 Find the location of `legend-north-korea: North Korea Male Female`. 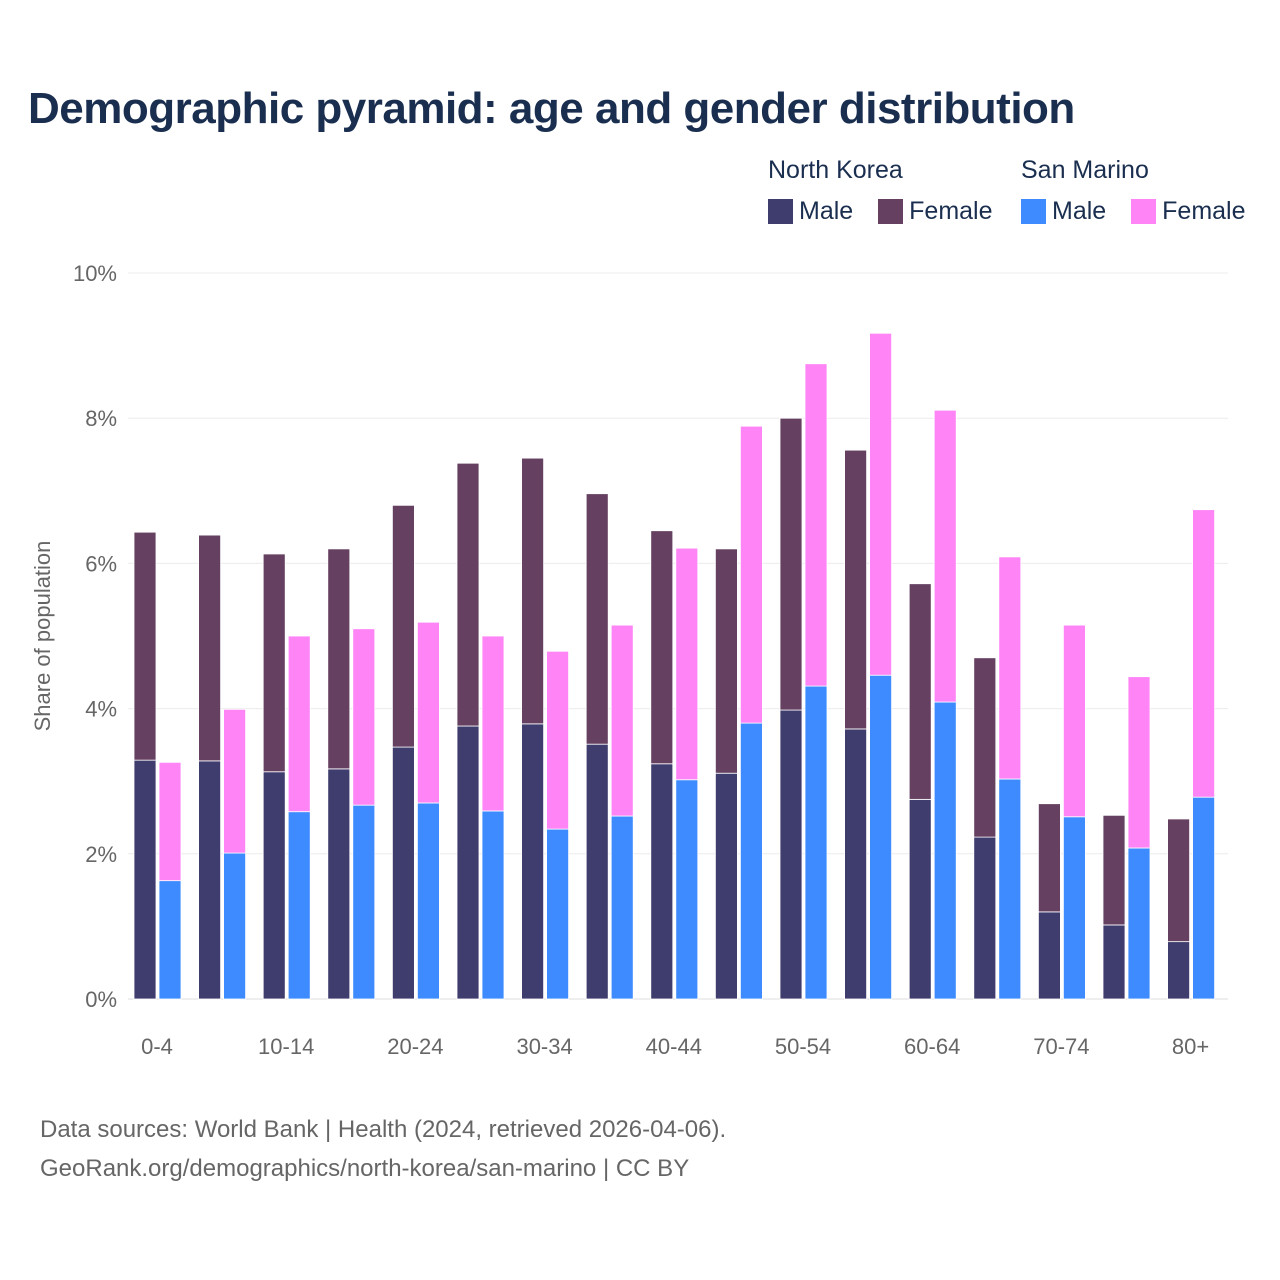

legend-north-korea: North Korea Male Female is located at coordinates (889, 193).